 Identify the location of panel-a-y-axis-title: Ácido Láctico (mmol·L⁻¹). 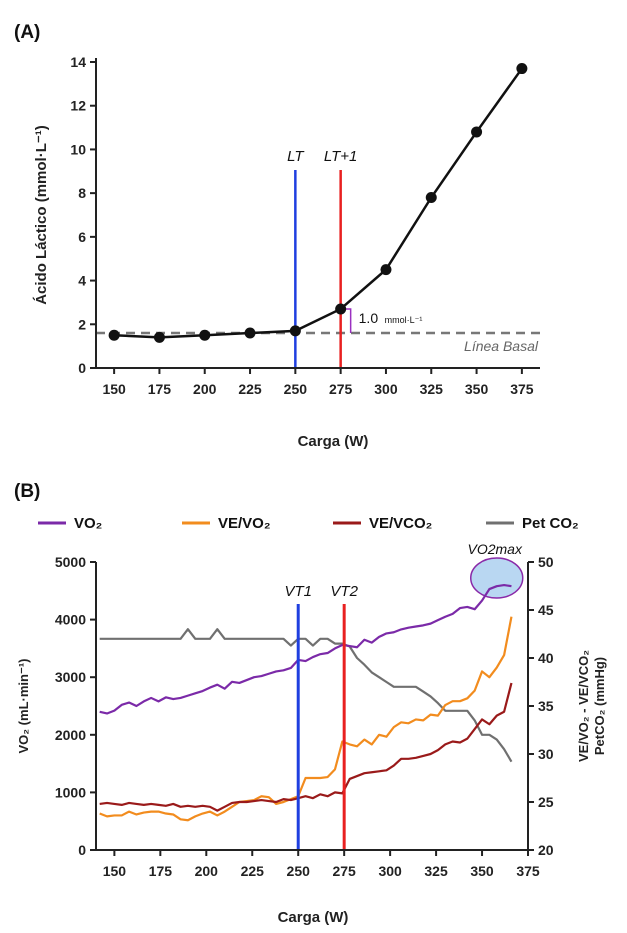
(41, 215).